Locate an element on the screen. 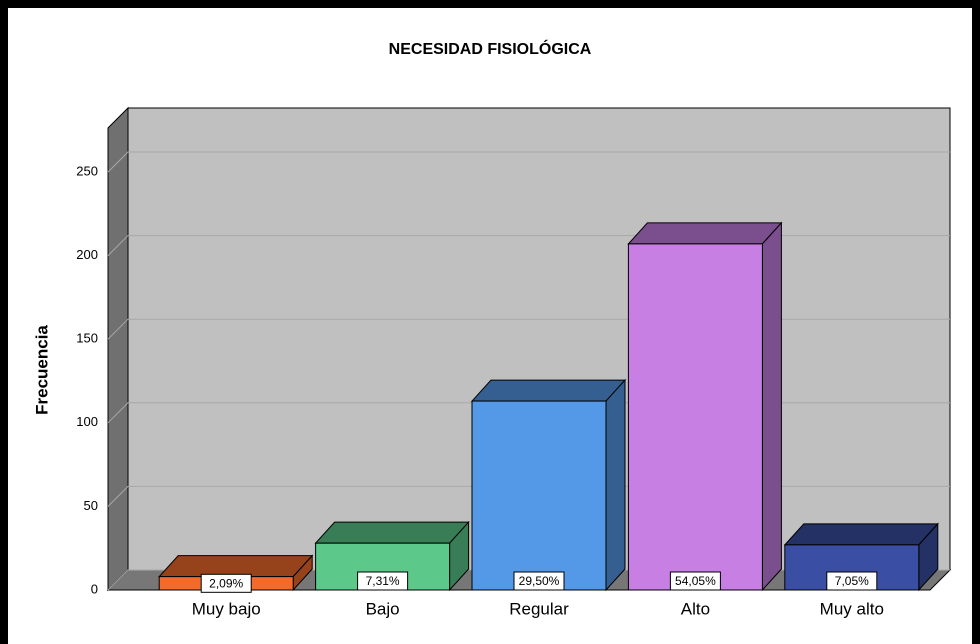 The height and width of the screenshot is (644, 980). value-label: 29,50% is located at coordinates (539, 581).